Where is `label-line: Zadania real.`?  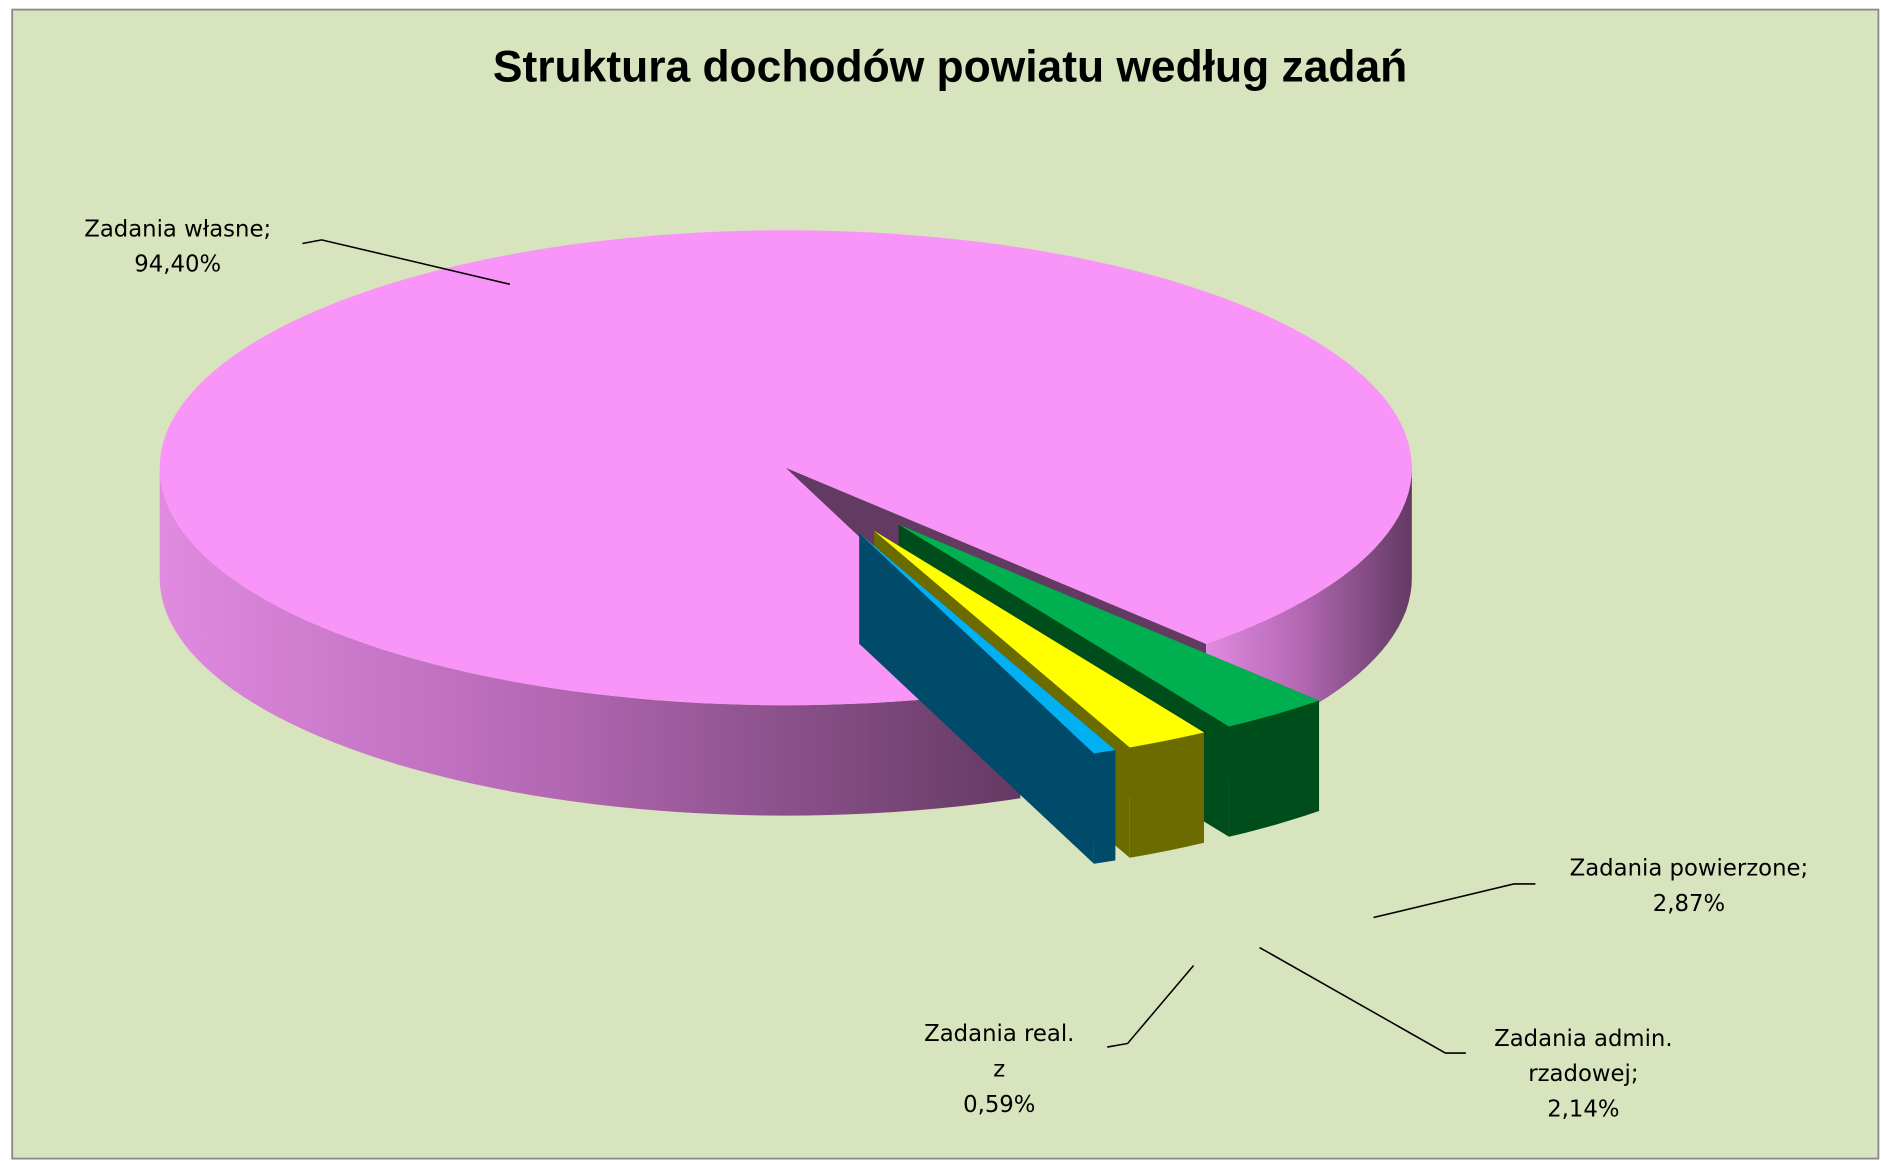
label-line: Zadania real. is located at coordinates (999, 1034).